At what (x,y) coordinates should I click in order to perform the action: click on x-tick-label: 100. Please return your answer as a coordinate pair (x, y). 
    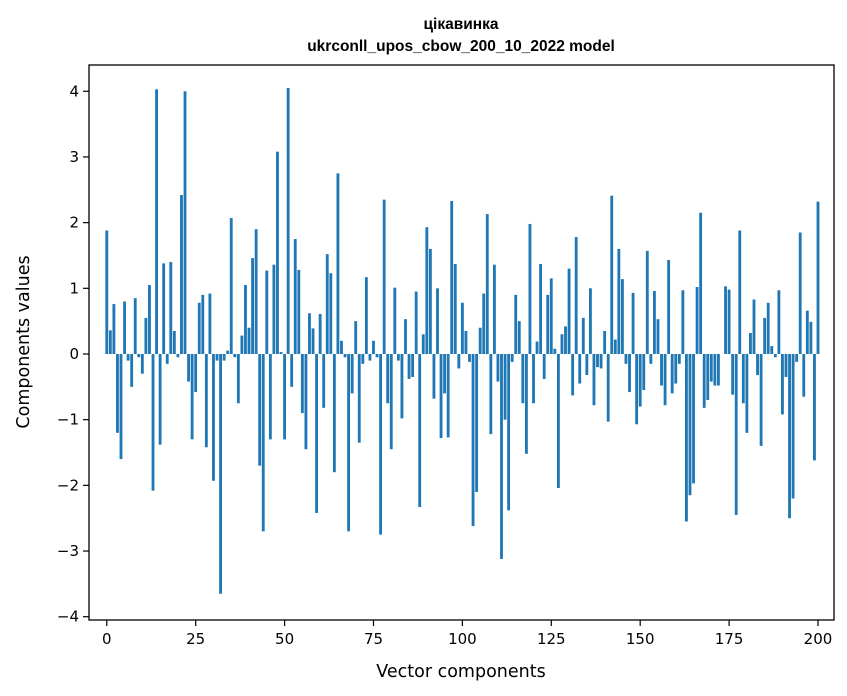
    Looking at the image, I should click on (462, 639).